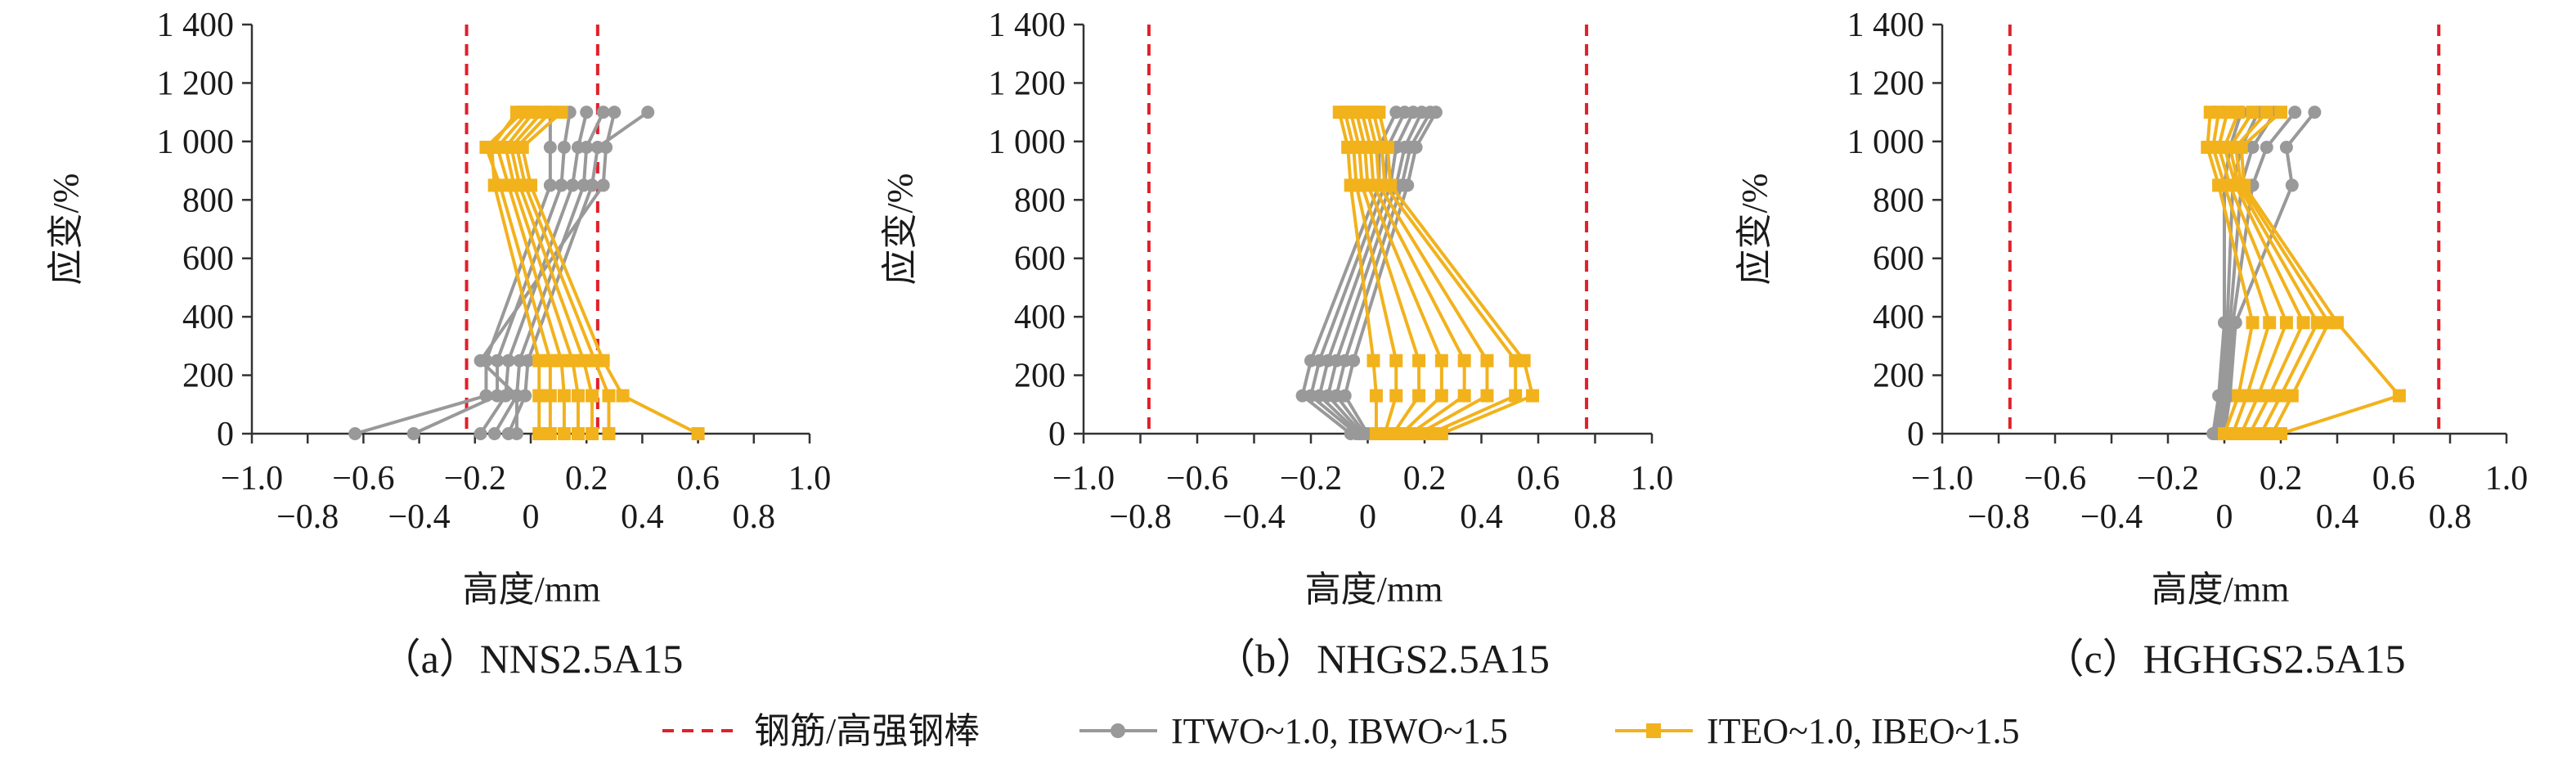 The image size is (2576, 761). I want to click on legend-label: ITWO~1.0, IBWO~1.5, so click(1339, 731).